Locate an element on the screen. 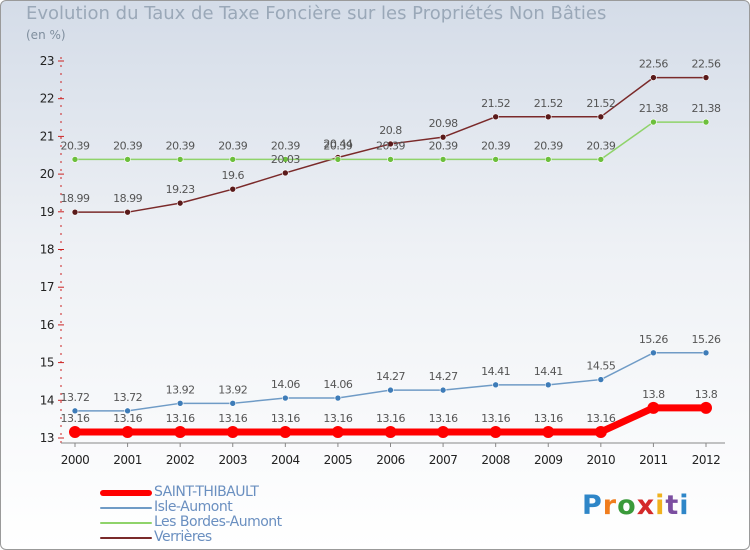  x-tick-label: 2009 is located at coordinates (548, 460).